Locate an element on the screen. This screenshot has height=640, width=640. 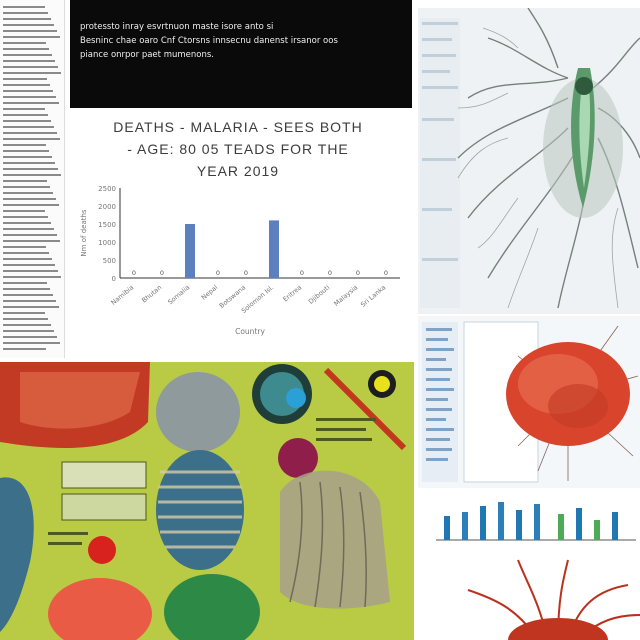
y-tick-label: 2500 is located at coordinates (107, 189).